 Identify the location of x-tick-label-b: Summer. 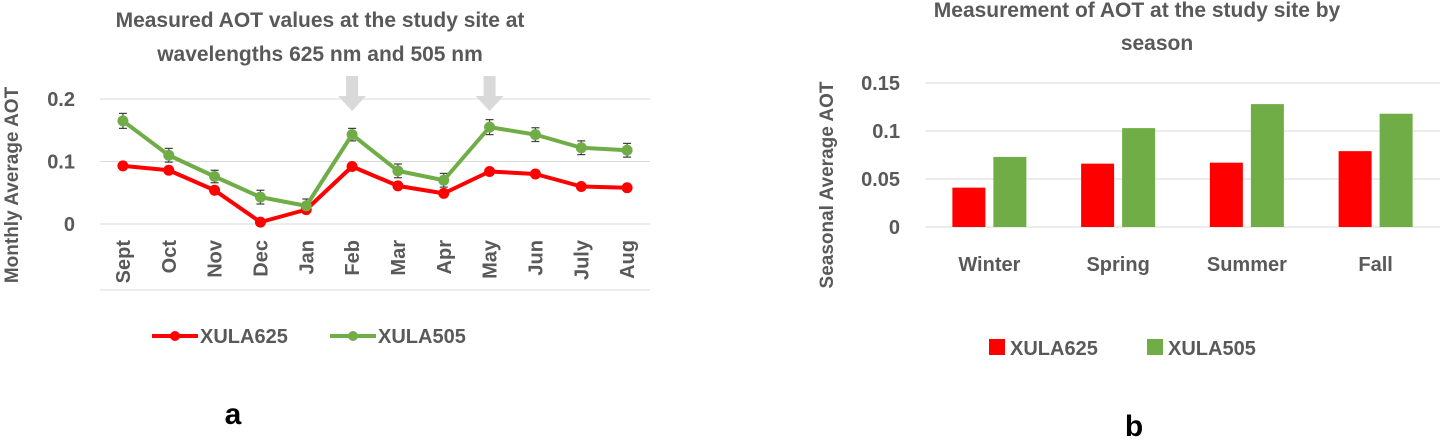
(1247, 265).